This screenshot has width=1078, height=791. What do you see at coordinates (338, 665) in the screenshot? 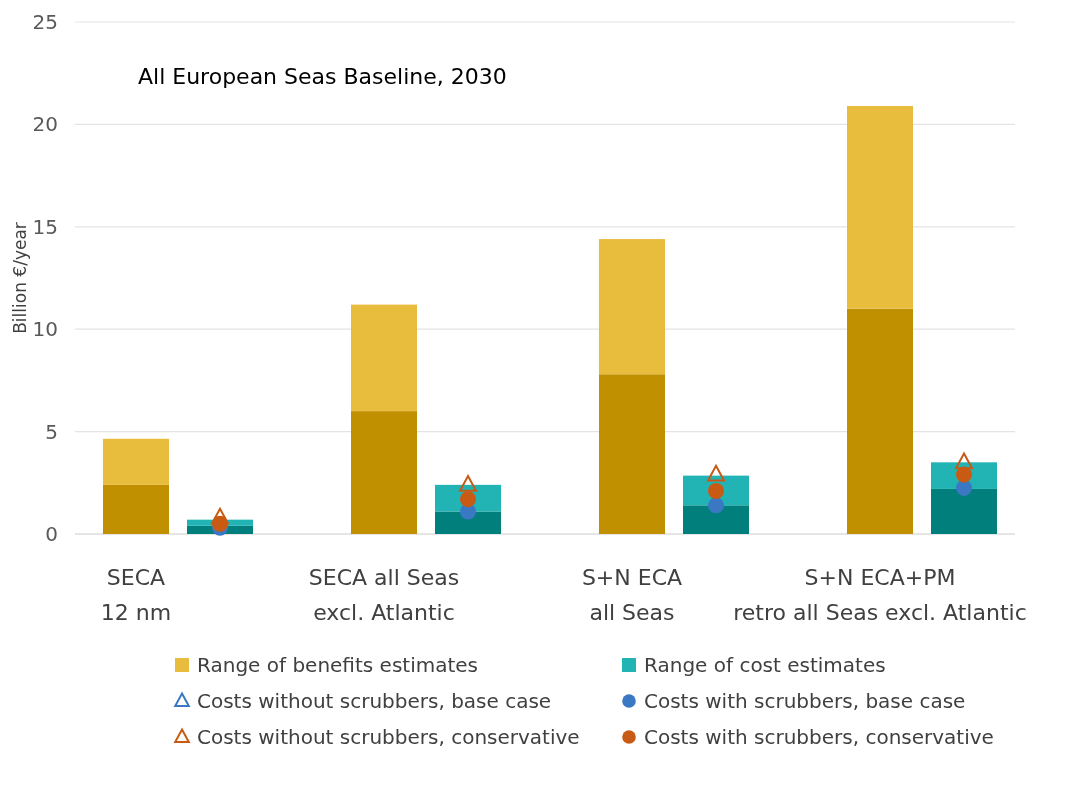
I see `legend-label: Range of benefits estimates` at bounding box center [338, 665].